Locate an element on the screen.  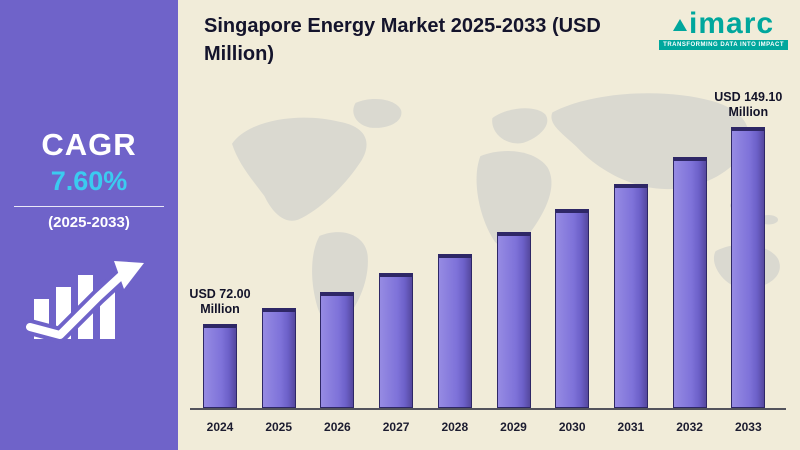
bar-2026 is located at coordinates (337, 349).